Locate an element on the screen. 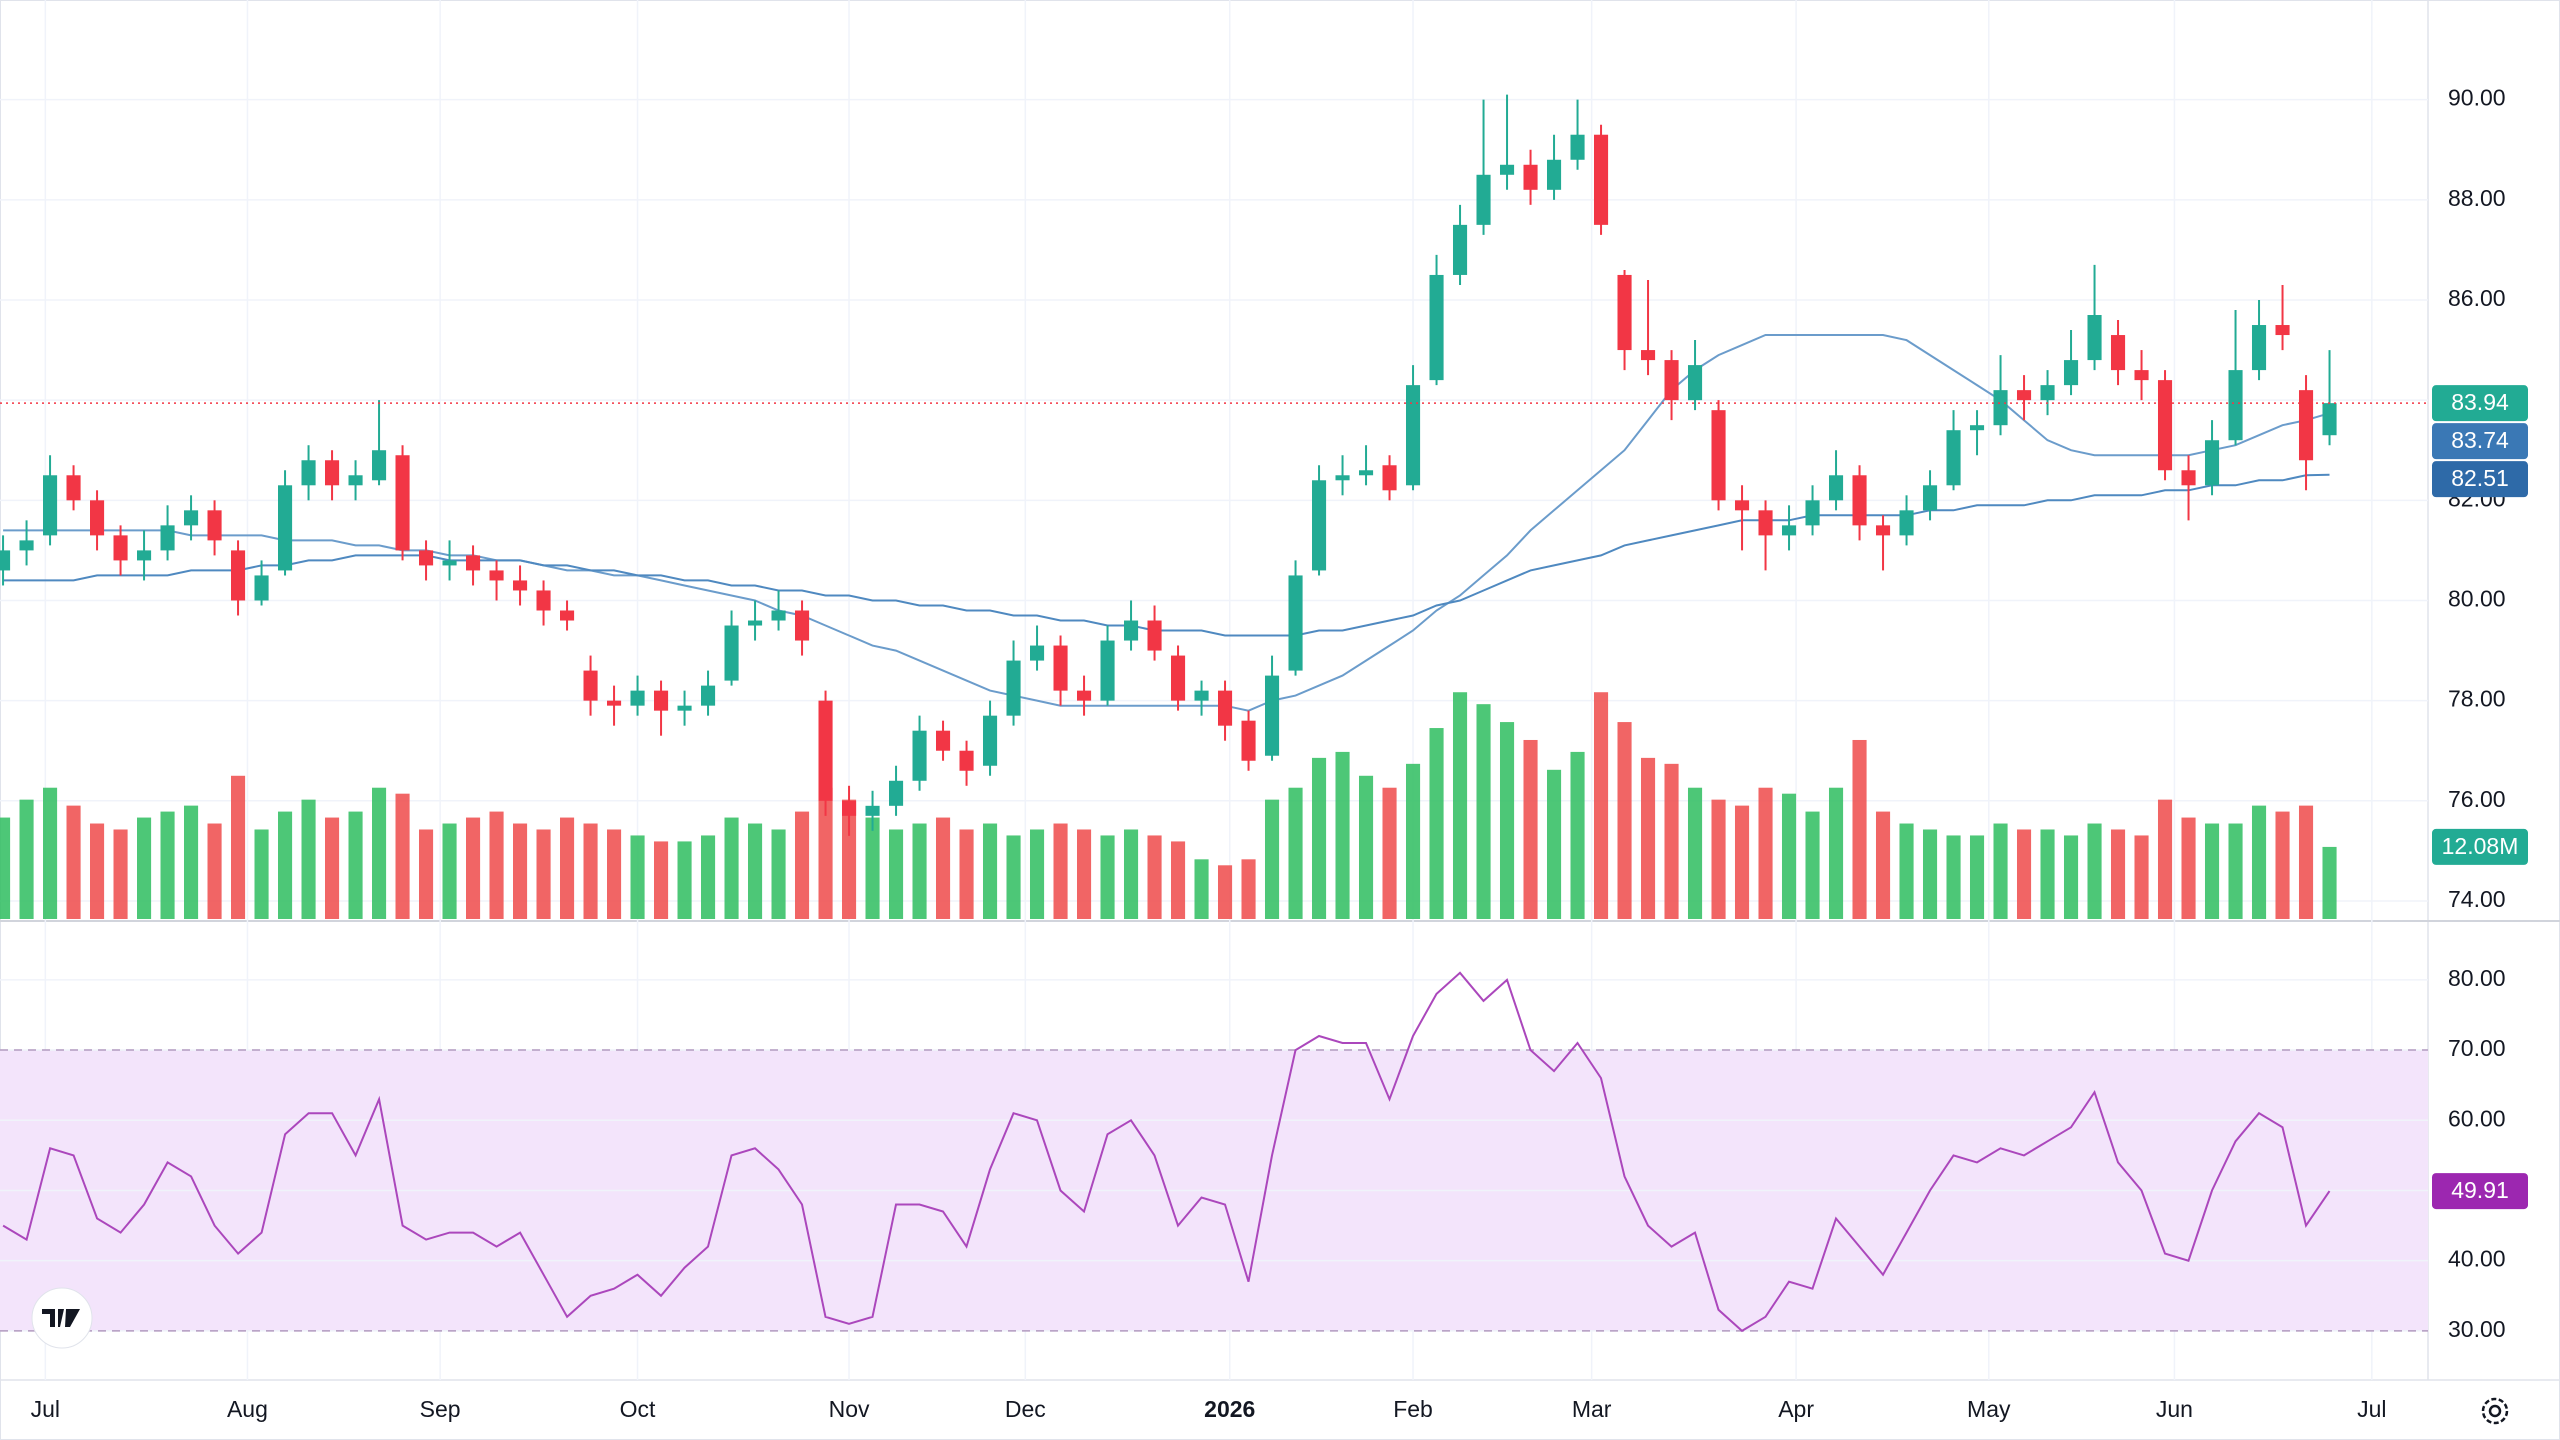 The width and height of the screenshot is (2560, 1440). y-tick-label: 70.00 is located at coordinates (2477, 1048).